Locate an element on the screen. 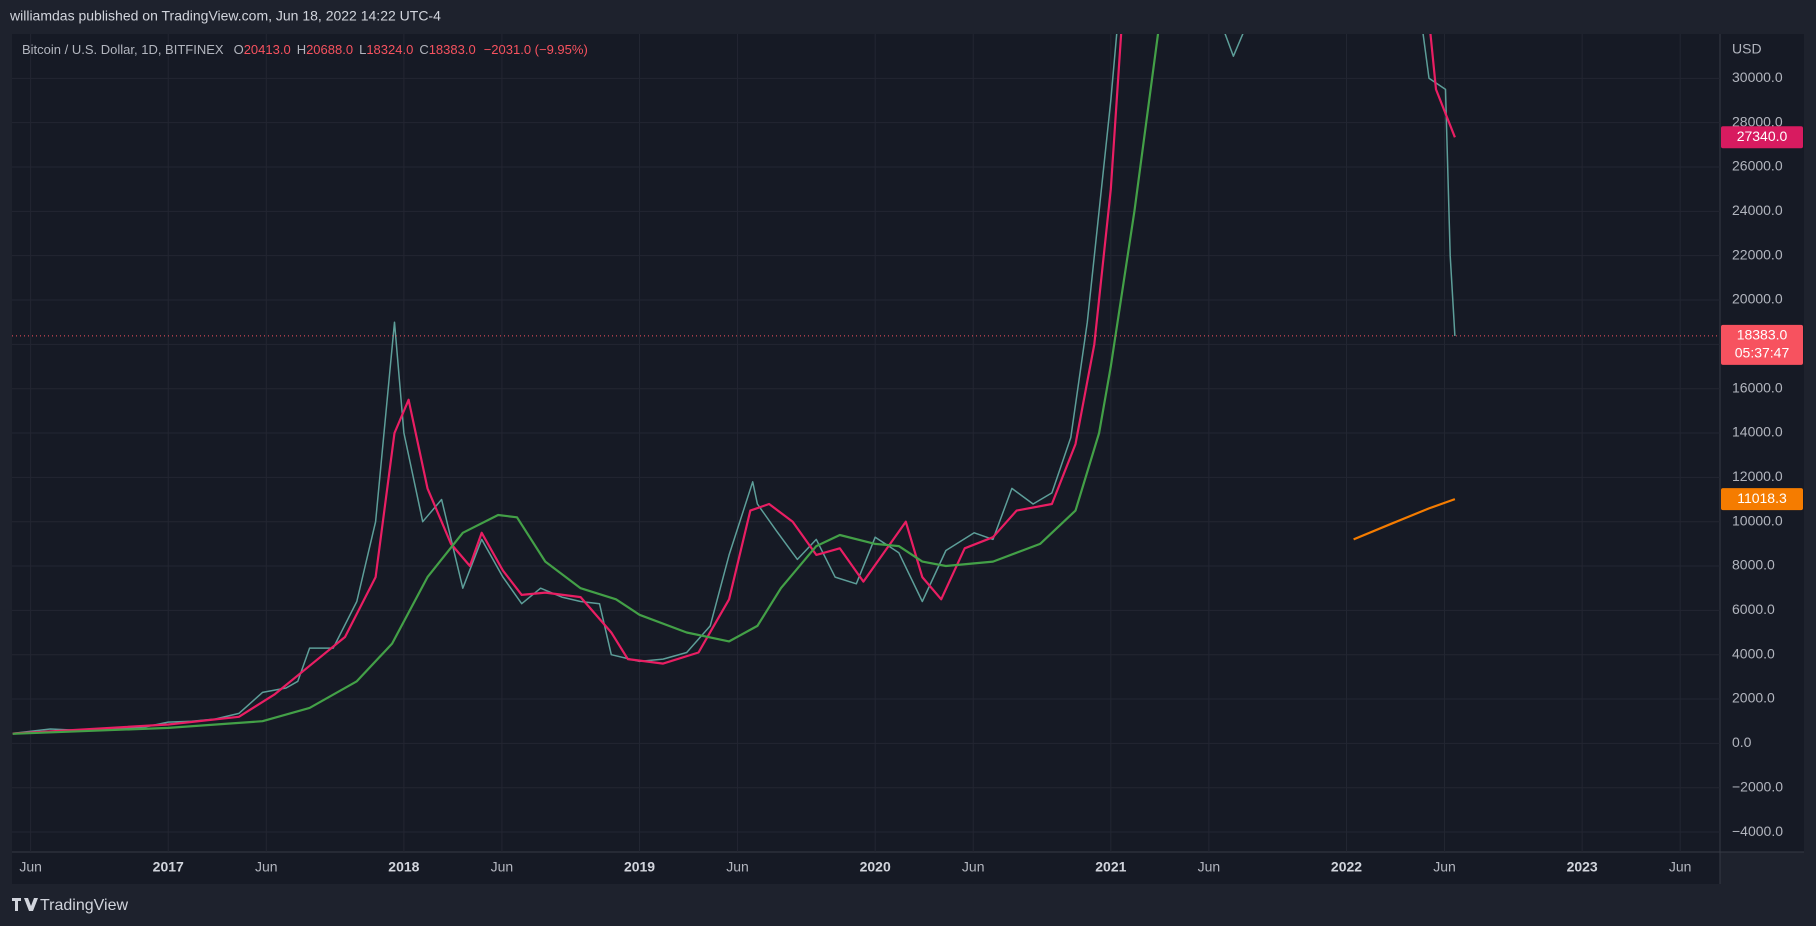 The width and height of the screenshot is (1816, 926). symbol: Bitcoin / U.S. Dollar, 1D, BITFINEX is located at coordinates (123, 49).